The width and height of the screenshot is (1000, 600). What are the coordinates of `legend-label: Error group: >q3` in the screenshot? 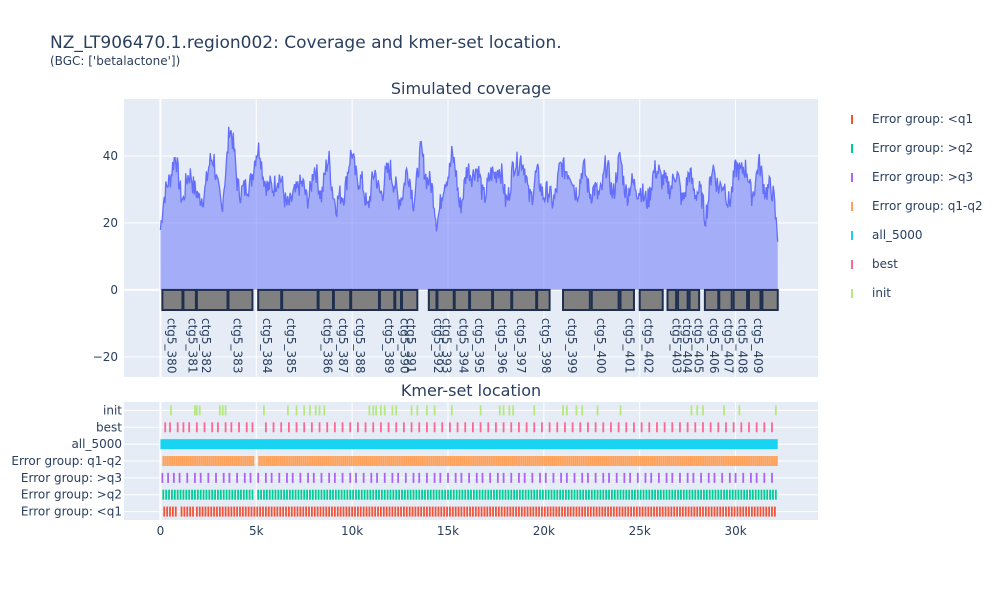 It's located at (923, 176).